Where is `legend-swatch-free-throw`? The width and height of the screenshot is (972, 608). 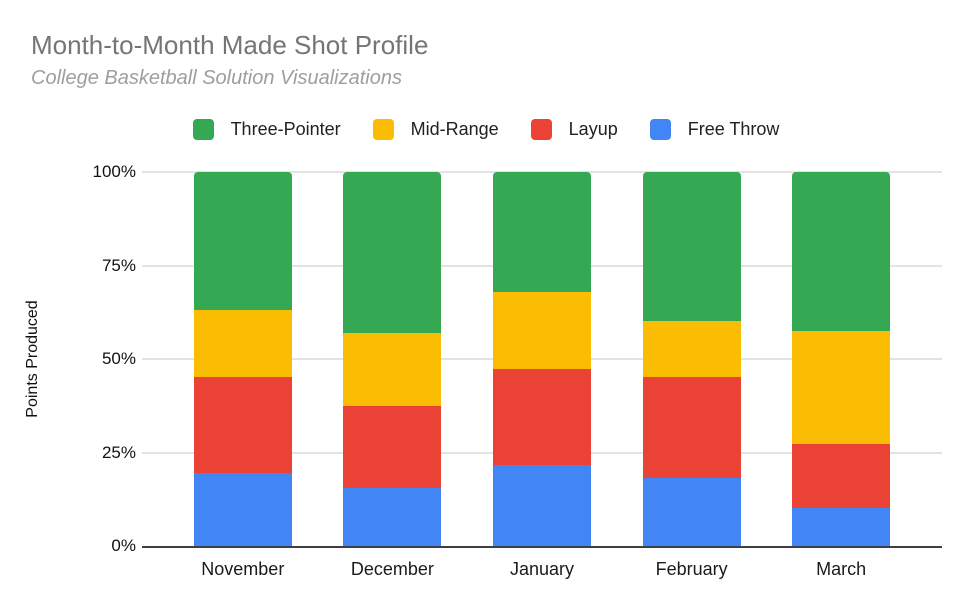
legend-swatch-free-throw is located at coordinates (660, 129).